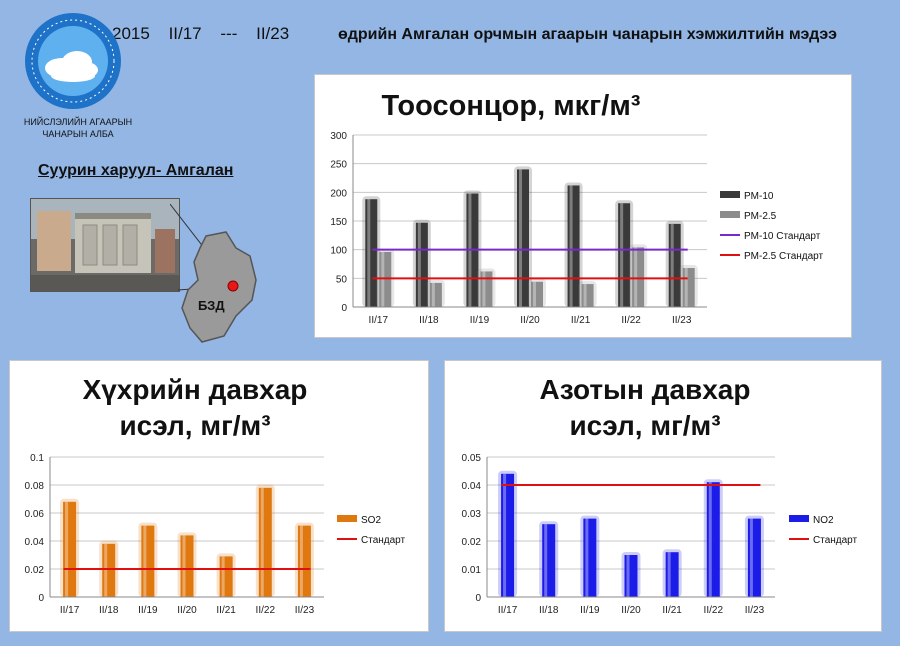 The width and height of the screenshot is (900, 646). I want to click on chart-title: Азотын давхар, so click(645, 389).